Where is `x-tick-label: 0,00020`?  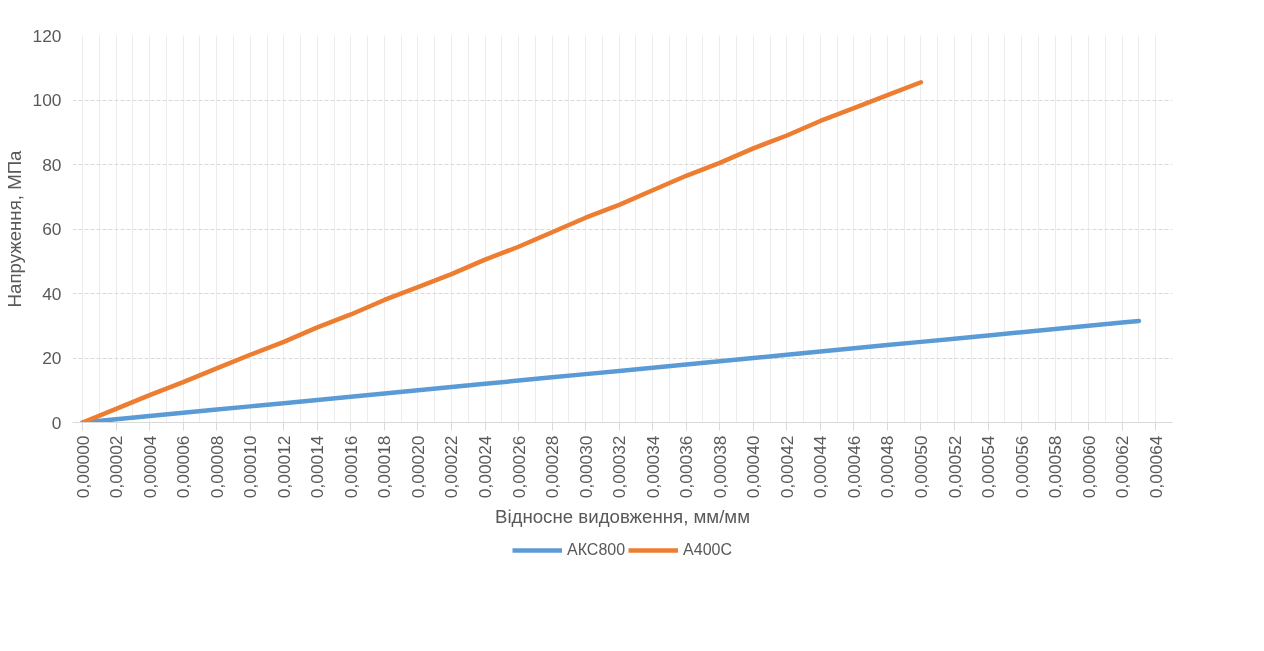
x-tick-label: 0,00020 is located at coordinates (417, 467).